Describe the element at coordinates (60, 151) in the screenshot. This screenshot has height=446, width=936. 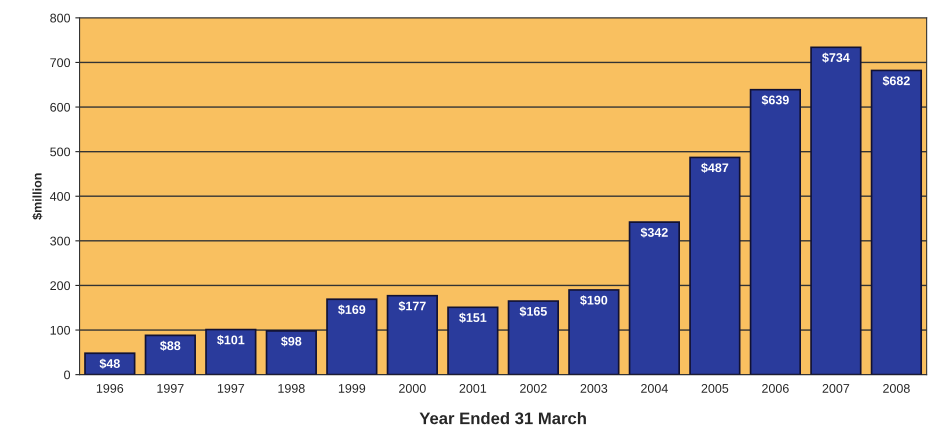
I see `y-tick-label: 500` at that location.